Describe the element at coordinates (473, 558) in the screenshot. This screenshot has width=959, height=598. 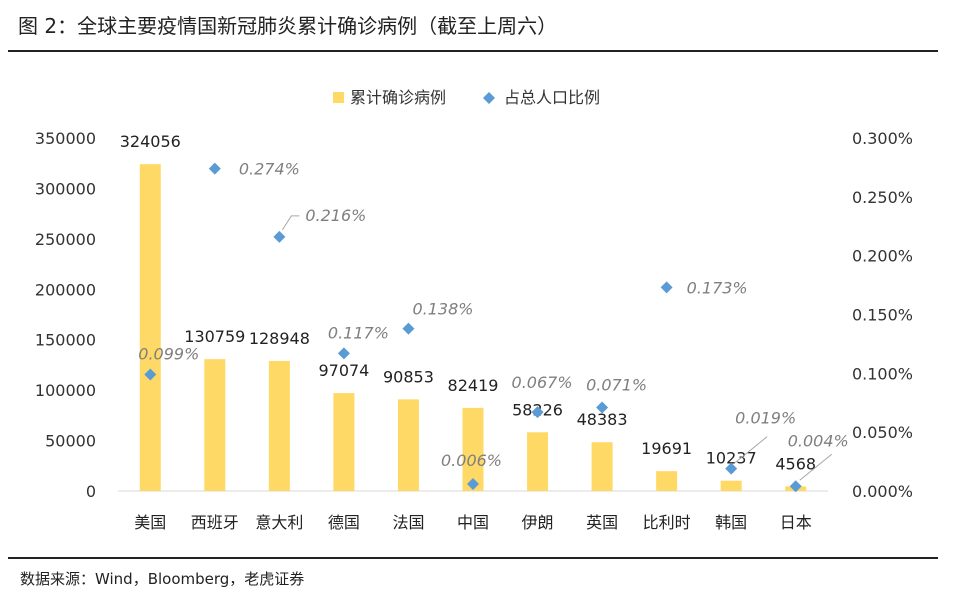
I see `bottom-rule` at that location.